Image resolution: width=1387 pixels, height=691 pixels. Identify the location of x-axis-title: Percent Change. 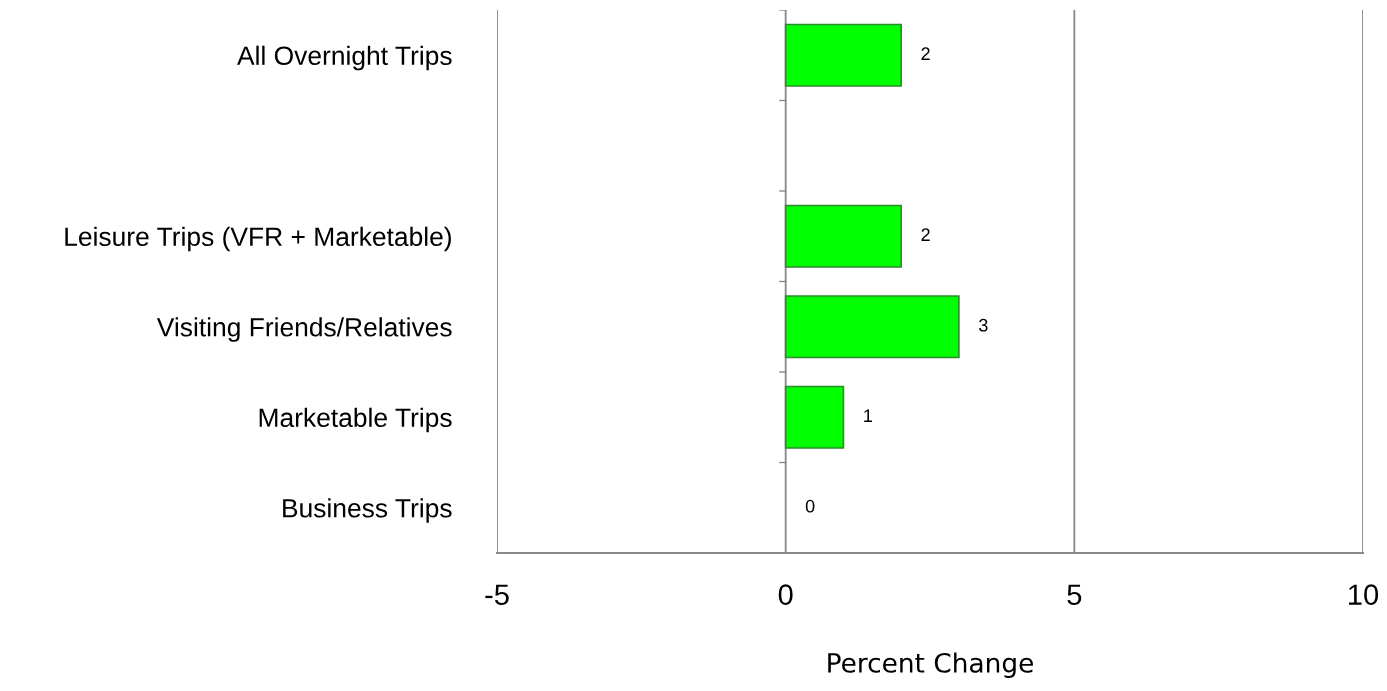
(930, 665).